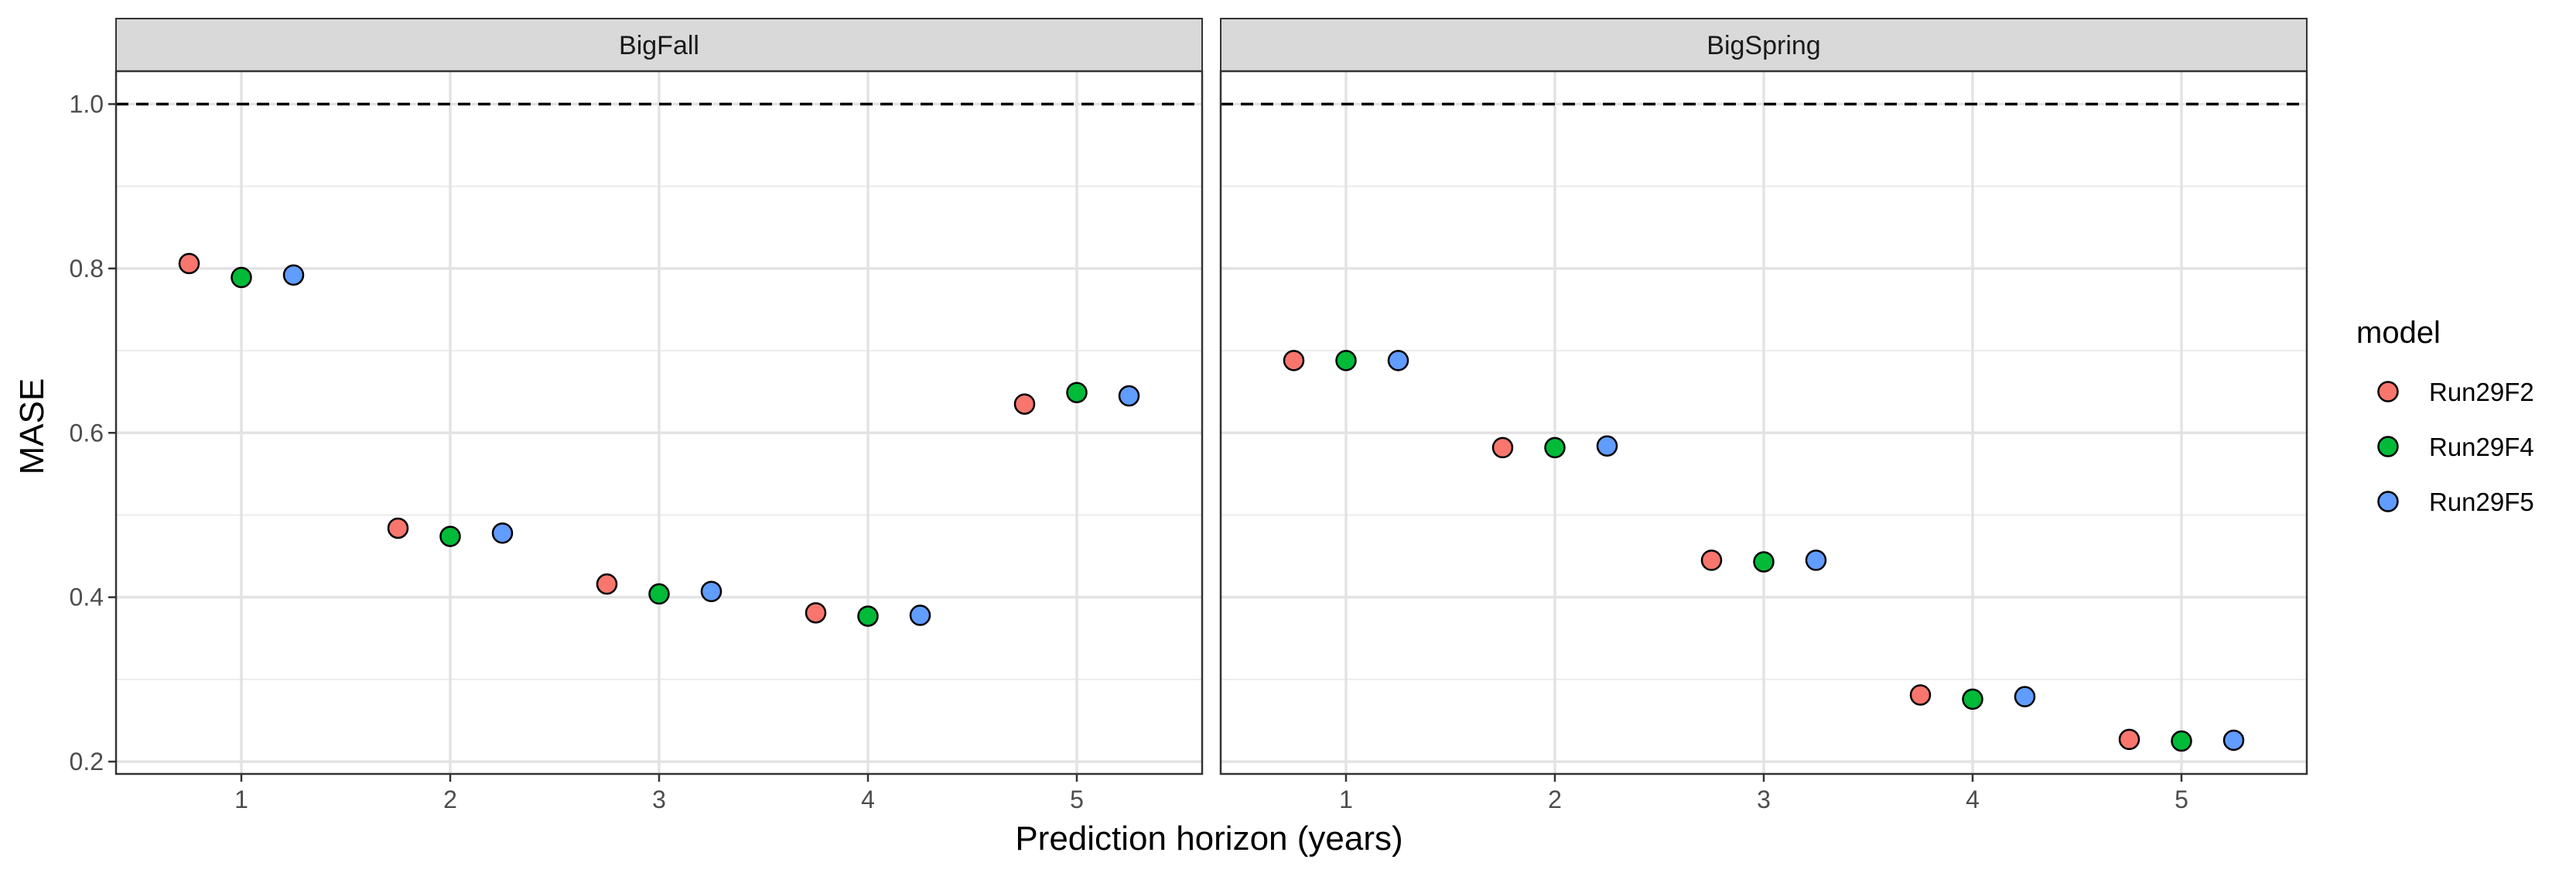 The width and height of the screenshot is (2576, 873). Describe the element at coordinates (2481, 502) in the screenshot. I see `legend-label: Run29F5` at that location.